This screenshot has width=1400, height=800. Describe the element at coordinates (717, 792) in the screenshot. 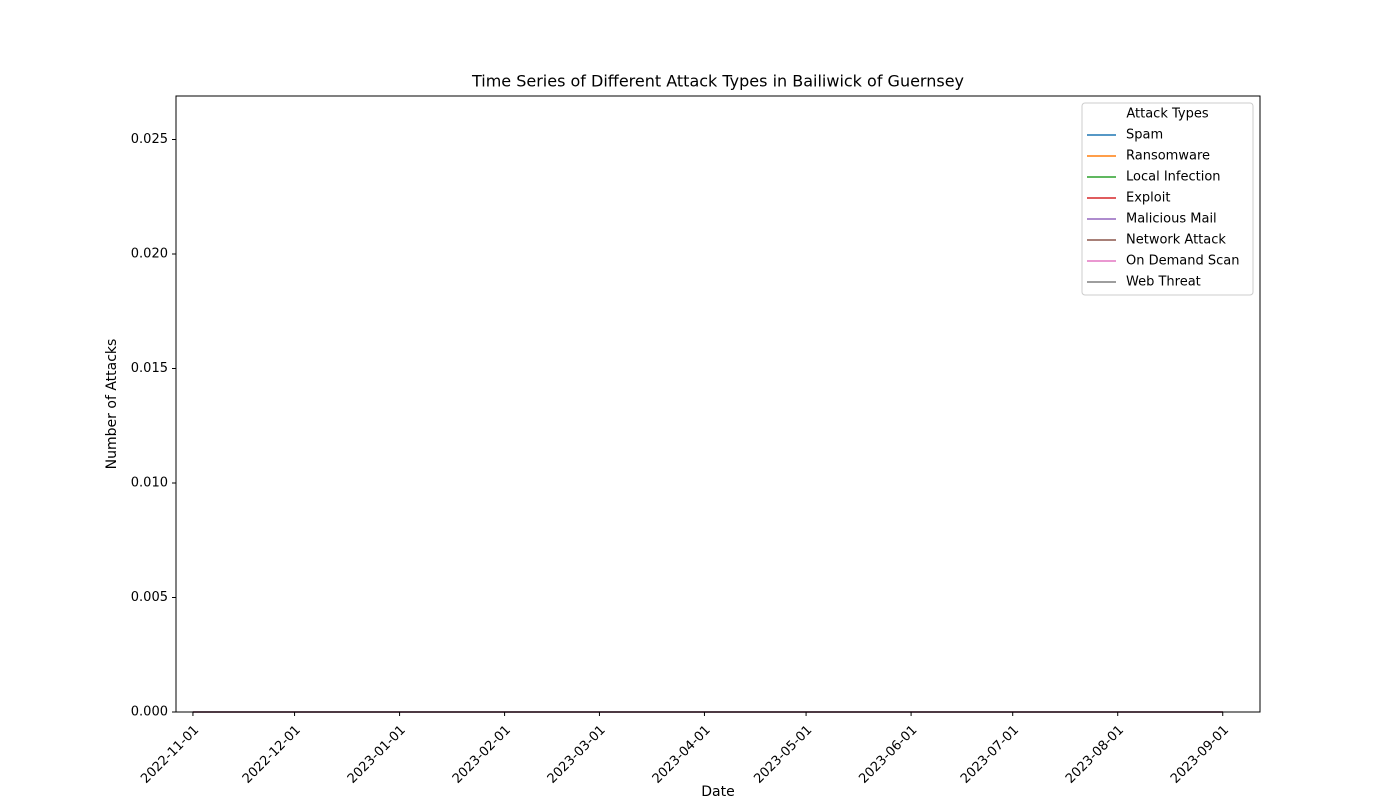

I see `x-axis-label: Date` at that location.